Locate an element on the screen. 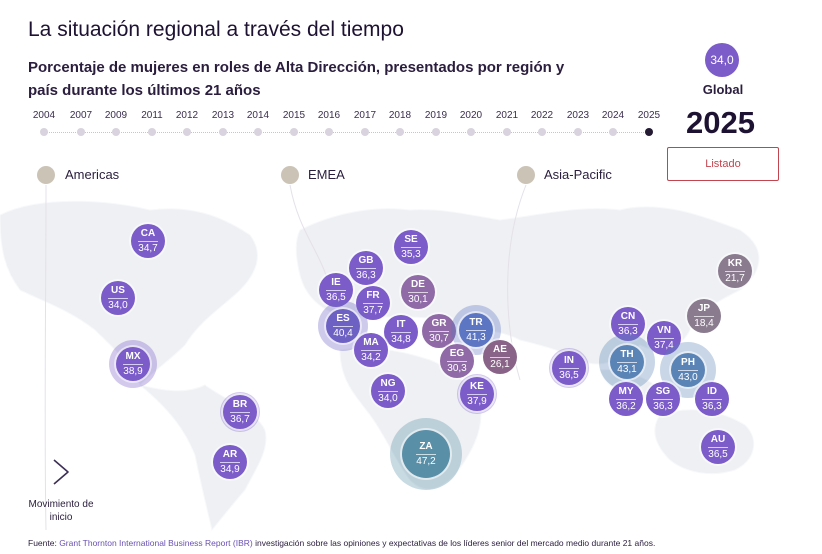 Image resolution: width=822 pixels, height=554 pixels. timeline-year-label: 2013 is located at coordinates (223, 115).